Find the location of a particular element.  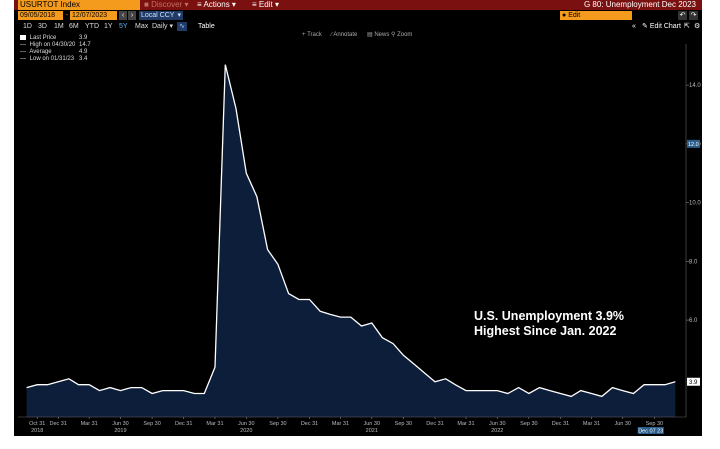

period-5y: 5Y is located at coordinates (123, 26).